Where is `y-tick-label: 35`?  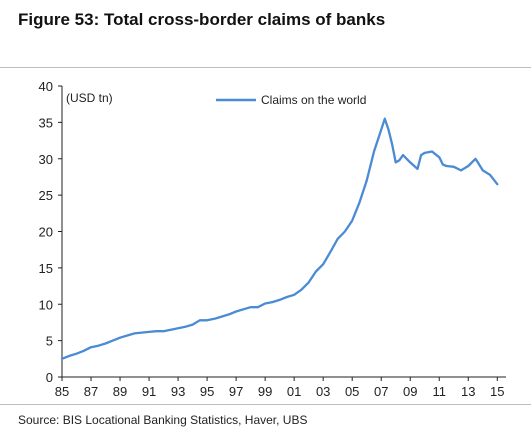
y-tick-label: 35 is located at coordinates (46, 122).